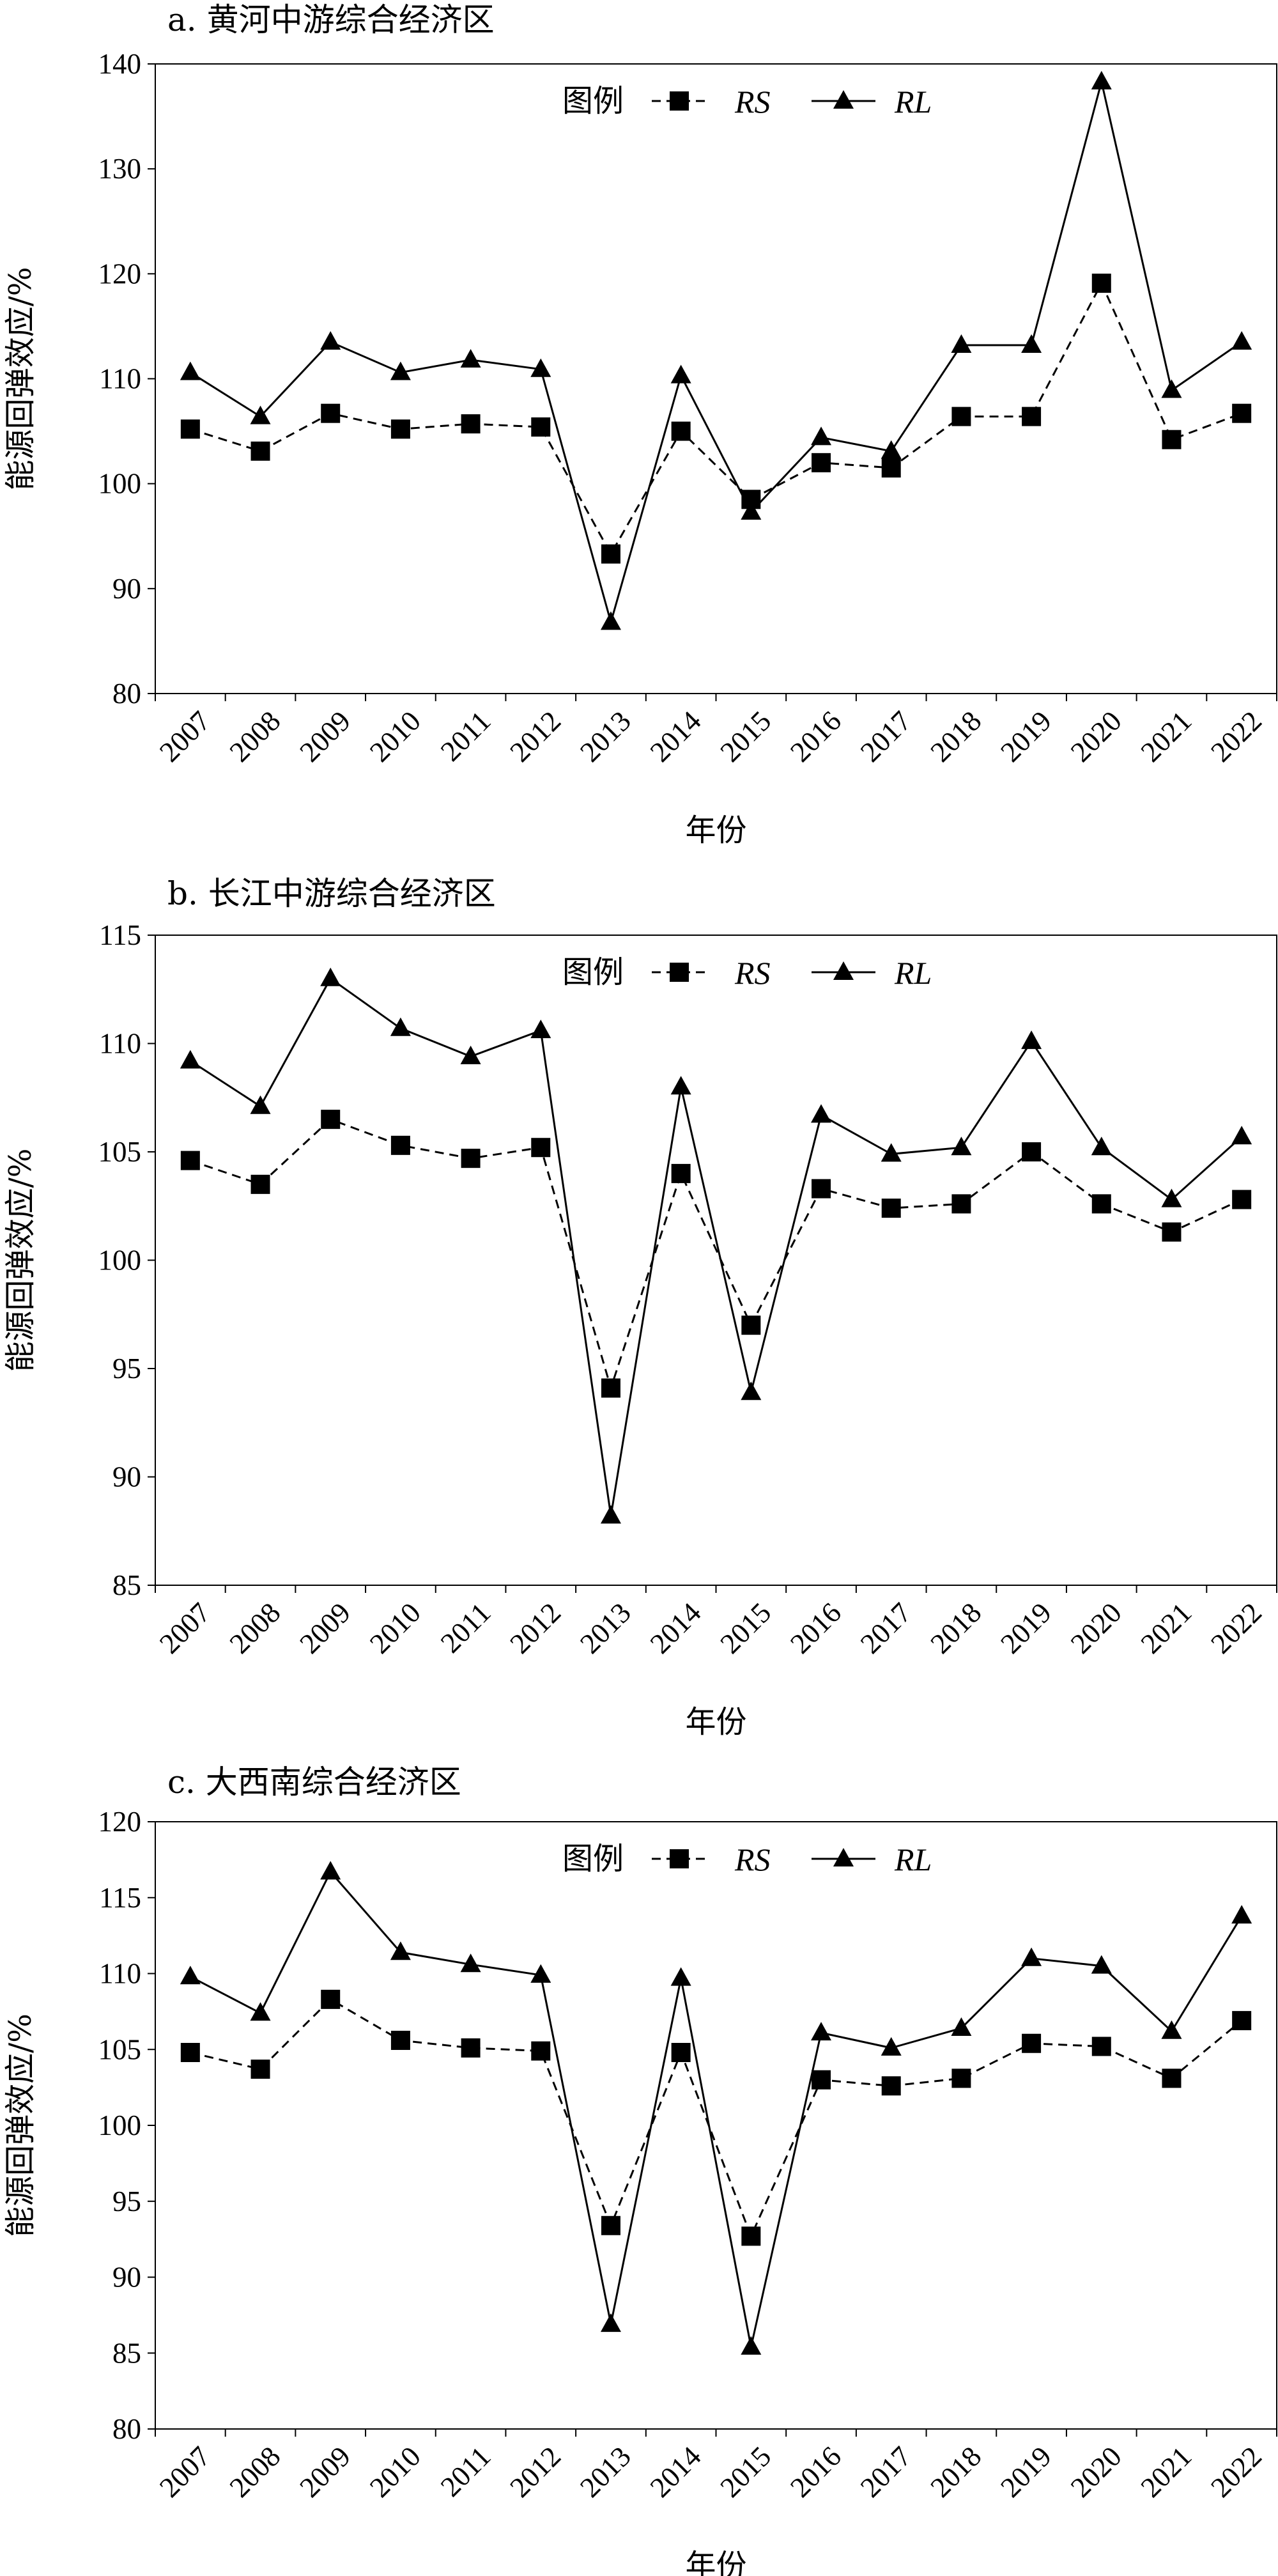 The image size is (1278, 2576). Describe the element at coordinates (535, 736) in the screenshot. I see `x-tick-label: 2012` at that location.